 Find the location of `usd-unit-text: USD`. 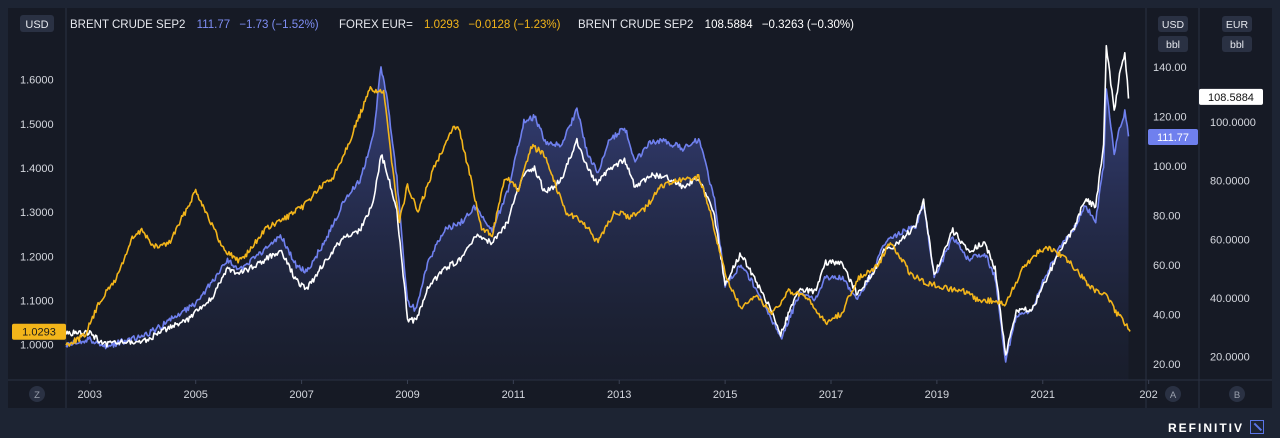

usd-unit-text: USD is located at coordinates (1173, 25).